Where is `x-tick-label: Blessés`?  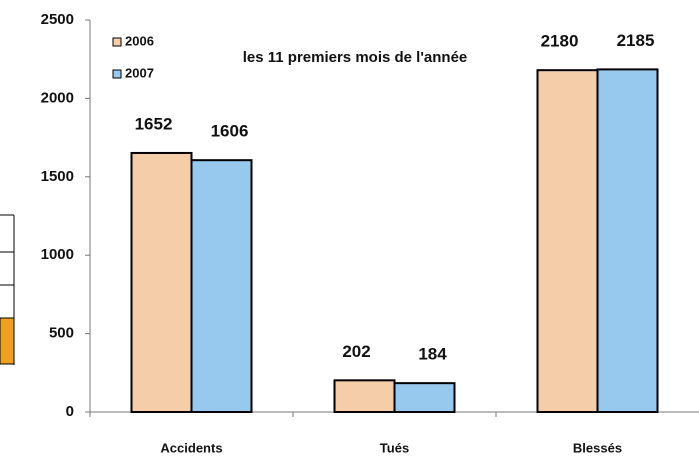
x-tick-label: Blessés is located at coordinates (597, 447).